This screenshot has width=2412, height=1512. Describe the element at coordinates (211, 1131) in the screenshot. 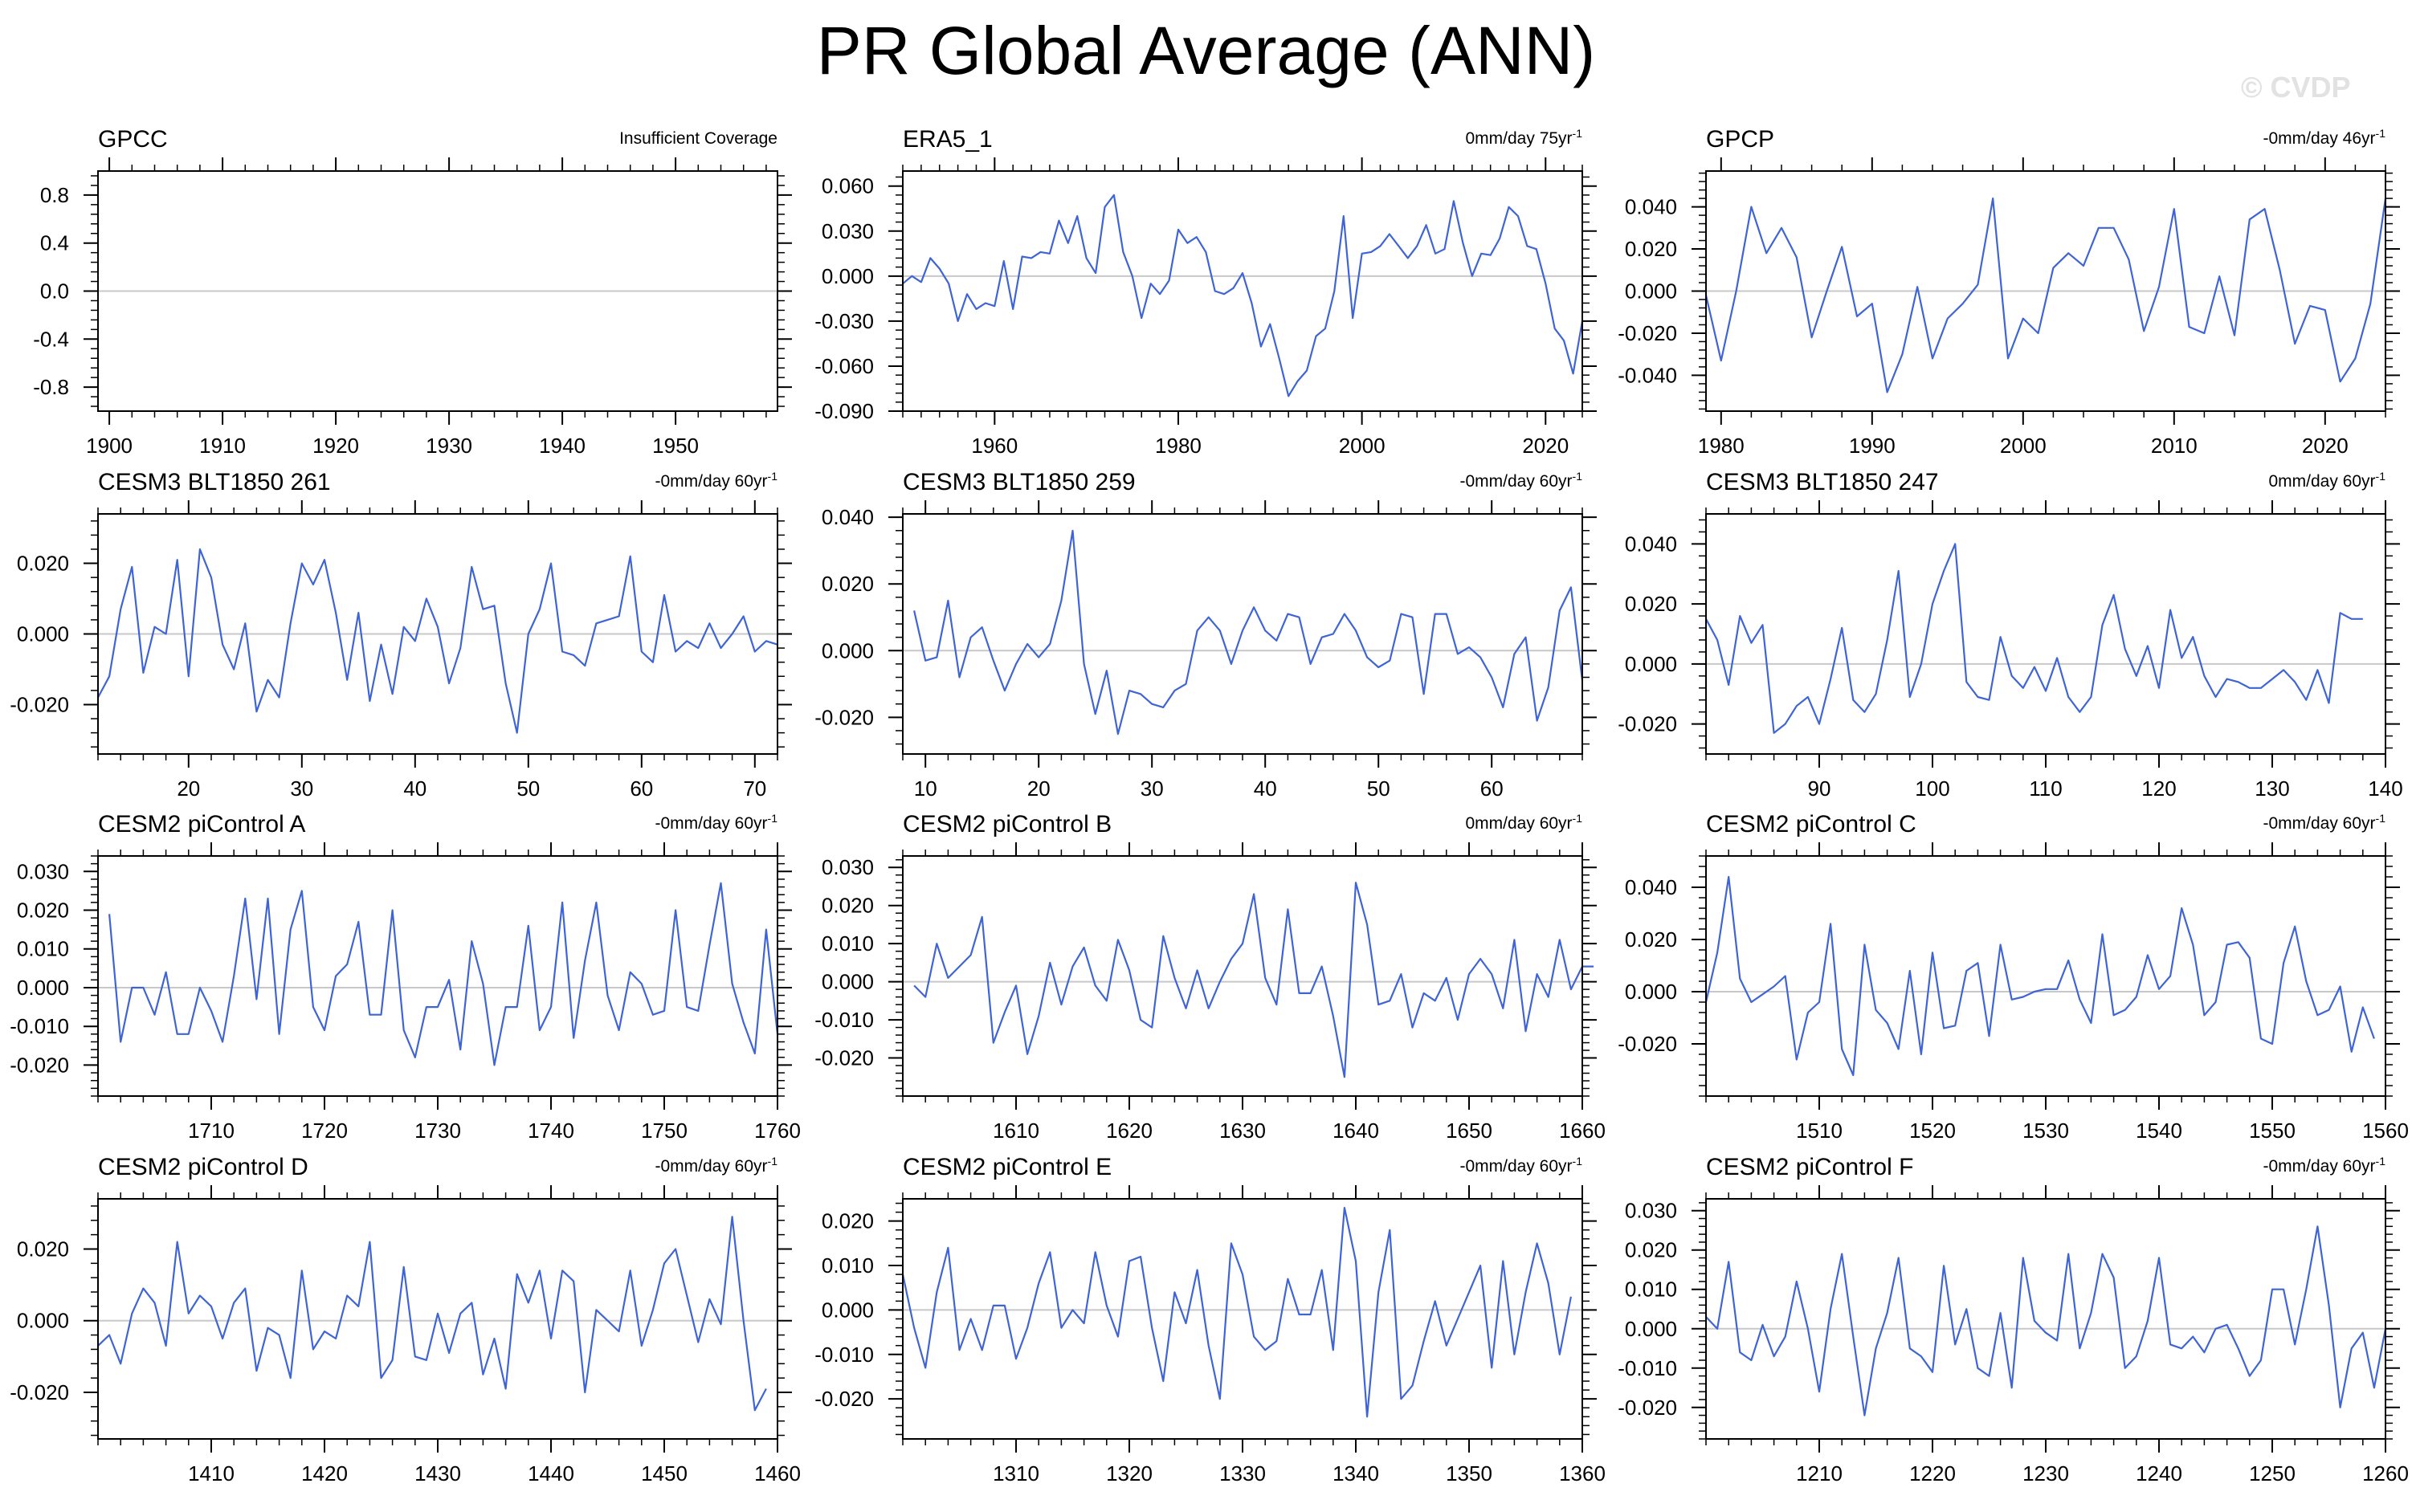

I see `x-tick-label: 1710` at that location.